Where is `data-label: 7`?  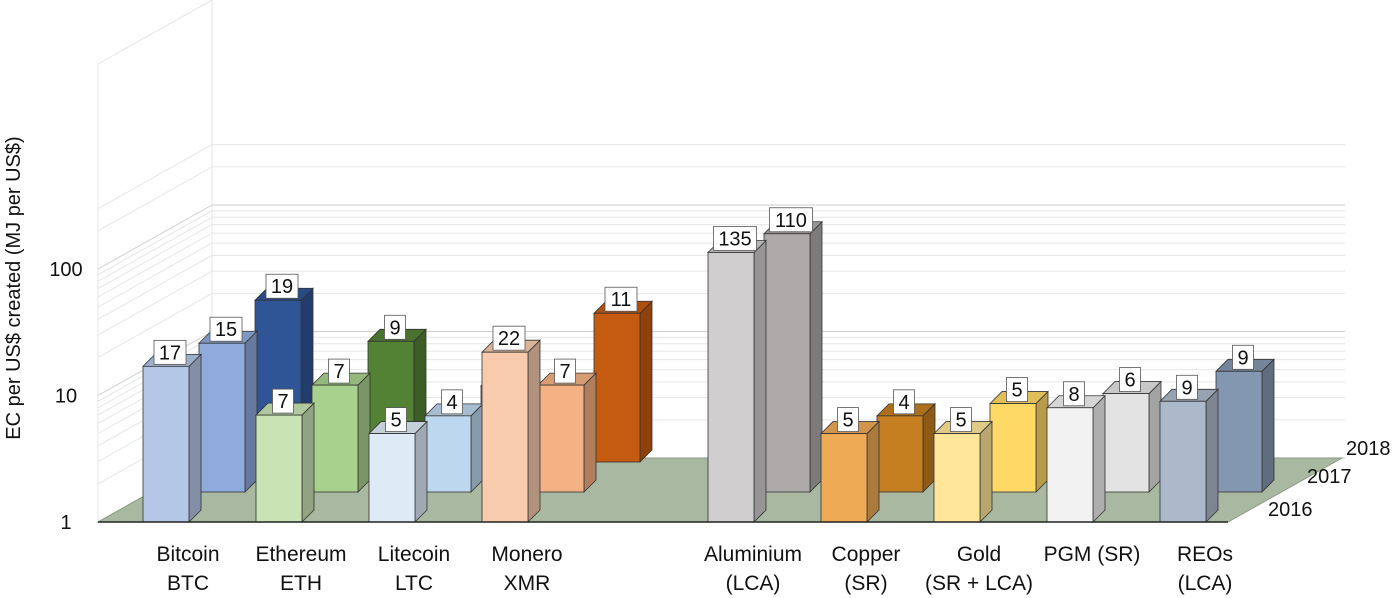 data-label: 7 is located at coordinates (339, 371).